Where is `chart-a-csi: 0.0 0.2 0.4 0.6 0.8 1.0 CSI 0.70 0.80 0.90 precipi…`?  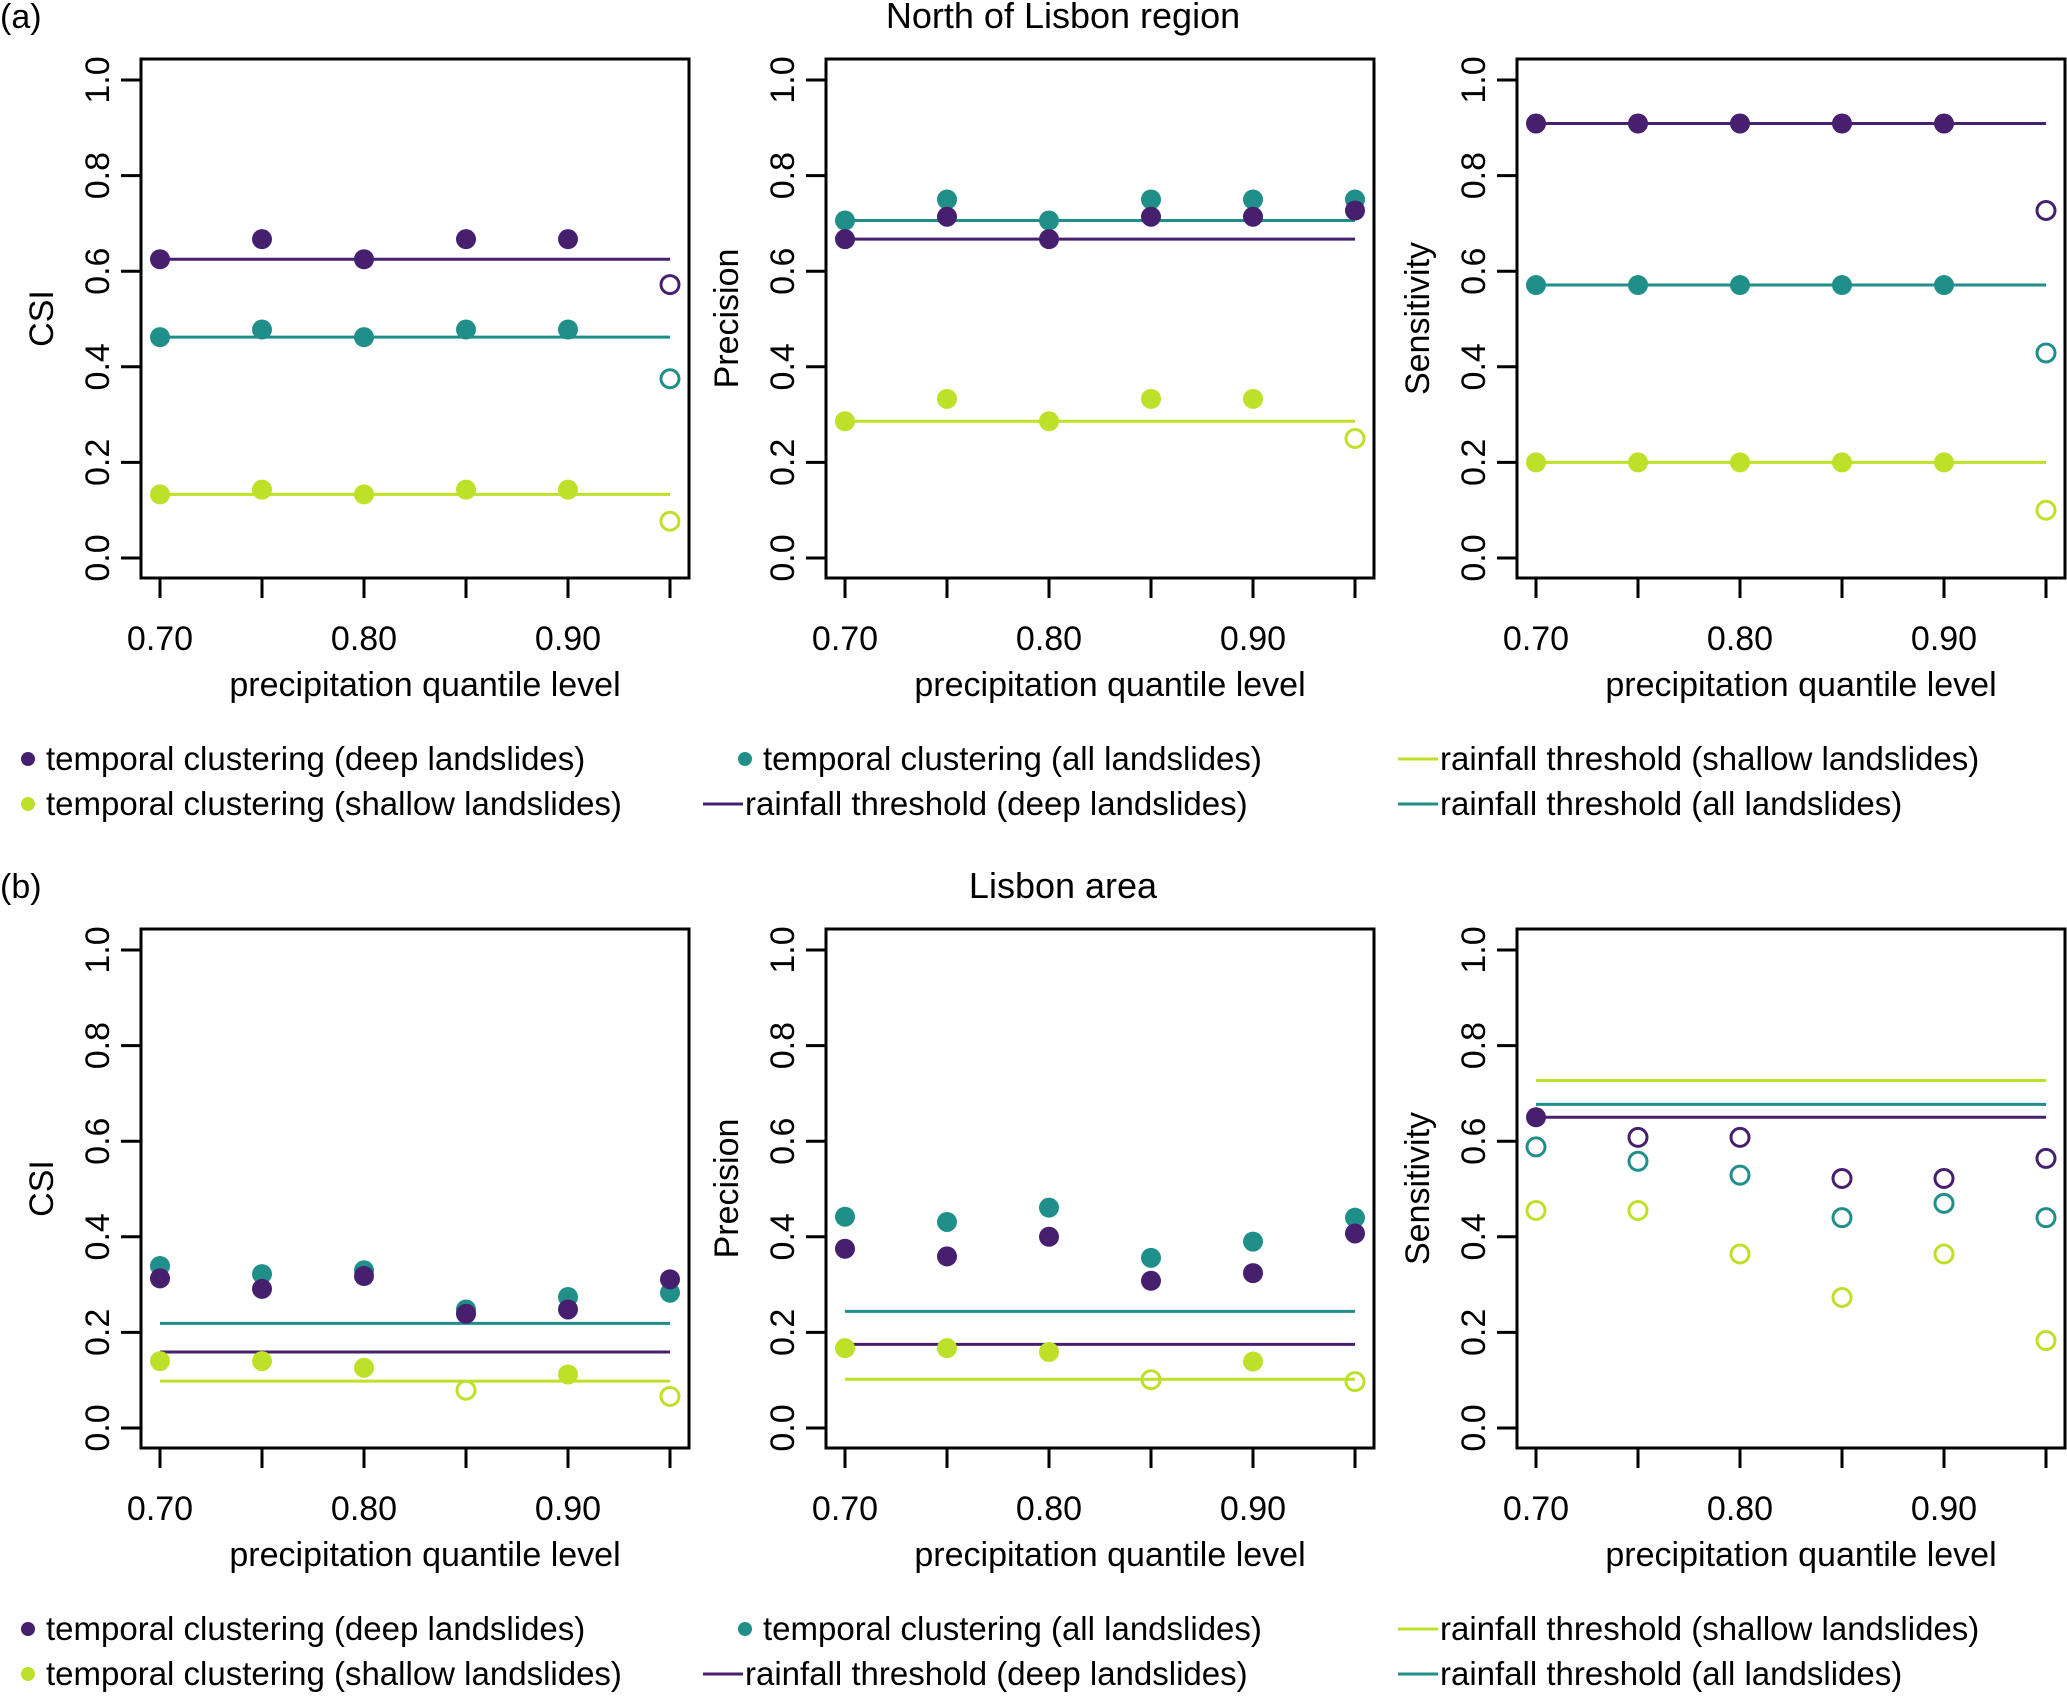 chart-a-csi: 0.0 0.2 0.4 0.6 0.8 1.0 CSI 0.70 0.80 0.90 precipi… is located at coordinates (357, 380).